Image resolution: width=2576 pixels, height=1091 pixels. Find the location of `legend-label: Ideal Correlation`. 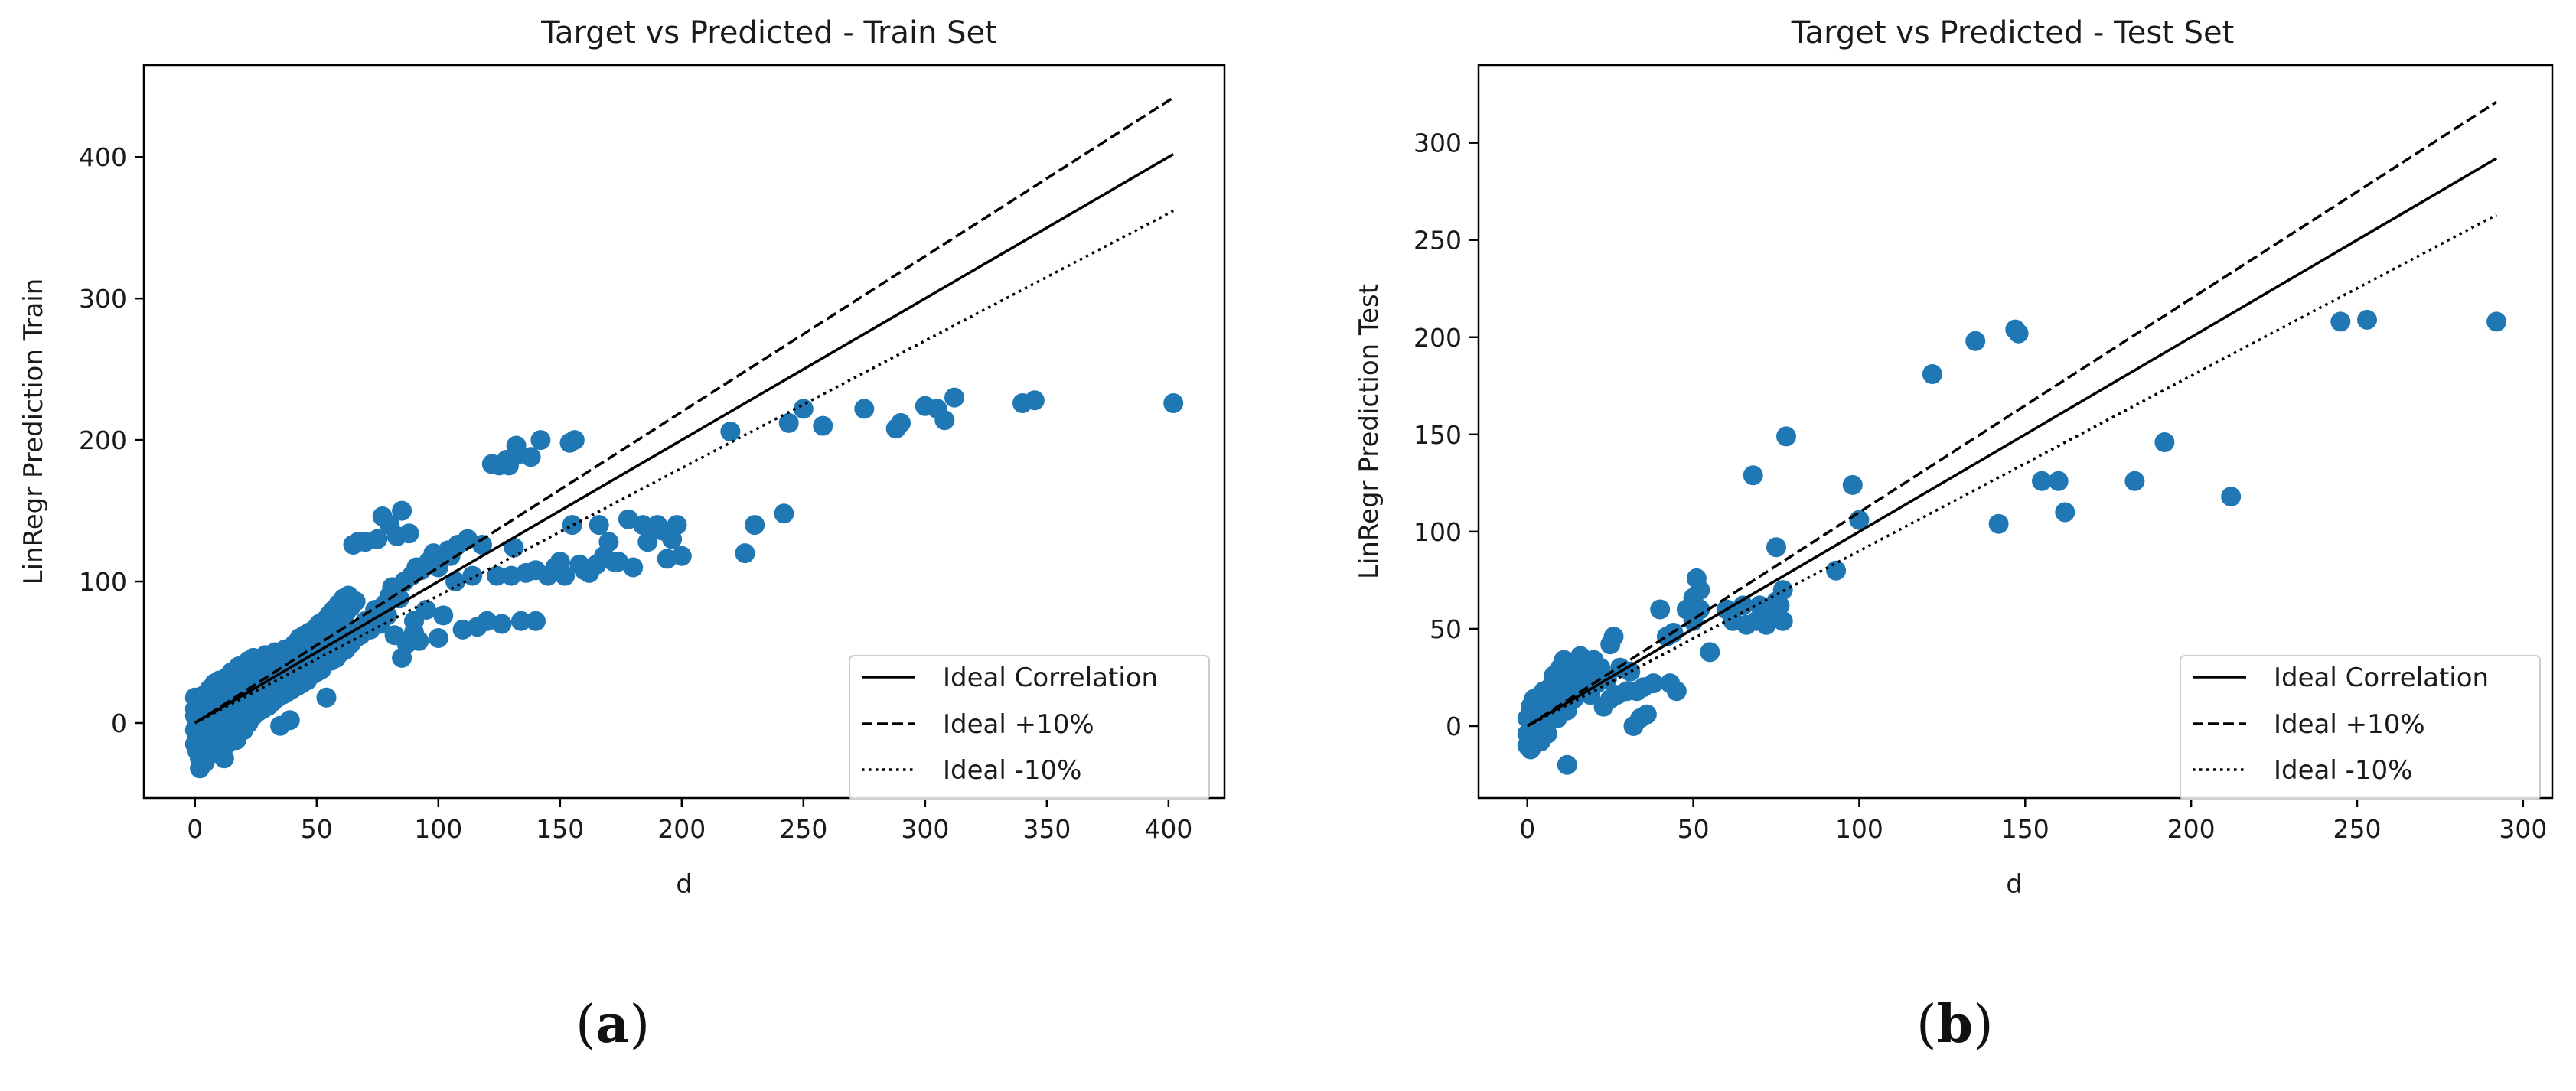

legend-label: Ideal Correlation is located at coordinates (1050, 678).